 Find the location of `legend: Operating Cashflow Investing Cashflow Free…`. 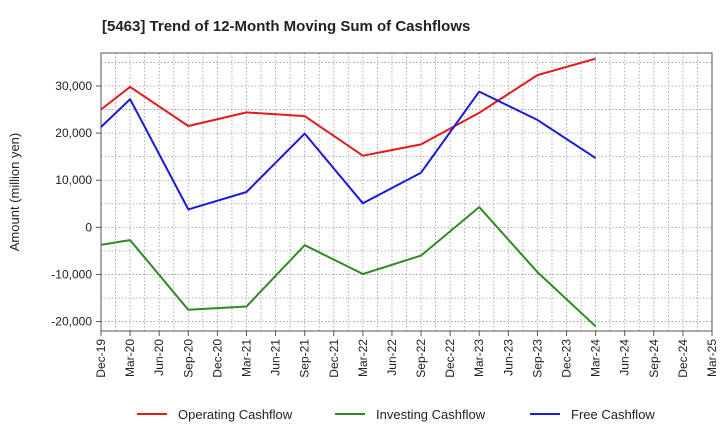

legend: Operating Cashflow Investing Cashflow Free… is located at coordinates (396, 414).